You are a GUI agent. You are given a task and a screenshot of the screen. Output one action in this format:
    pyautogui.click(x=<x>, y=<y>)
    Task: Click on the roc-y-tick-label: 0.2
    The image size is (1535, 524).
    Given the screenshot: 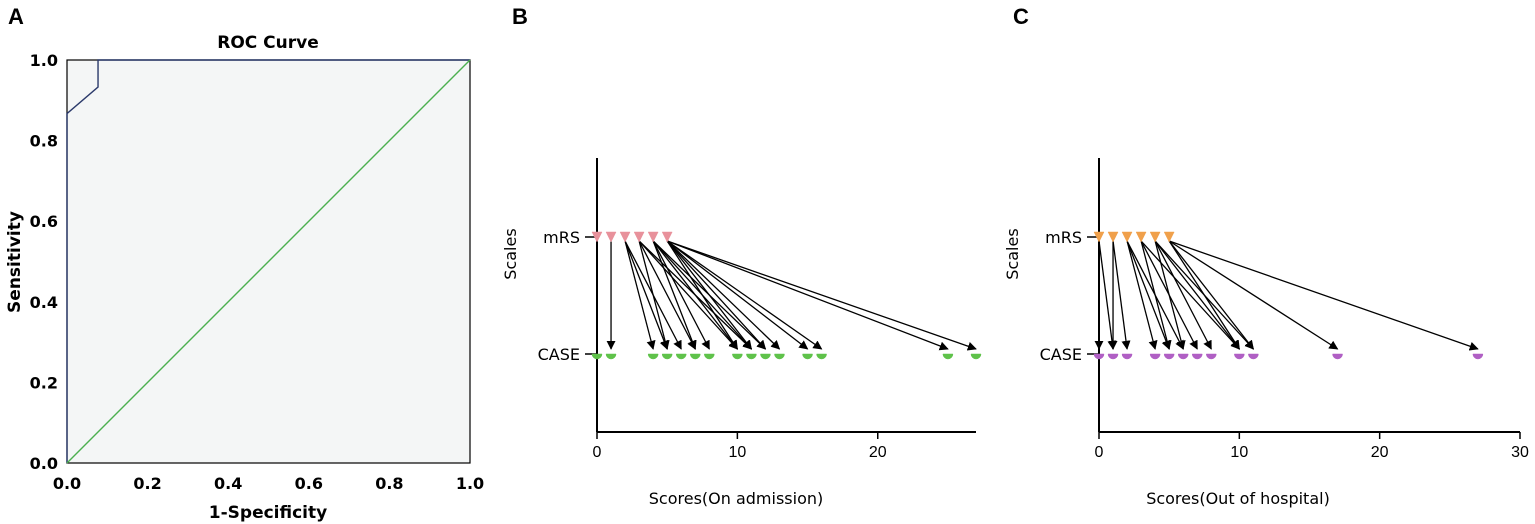 What is the action you would take?
    pyautogui.click(x=44, y=382)
    